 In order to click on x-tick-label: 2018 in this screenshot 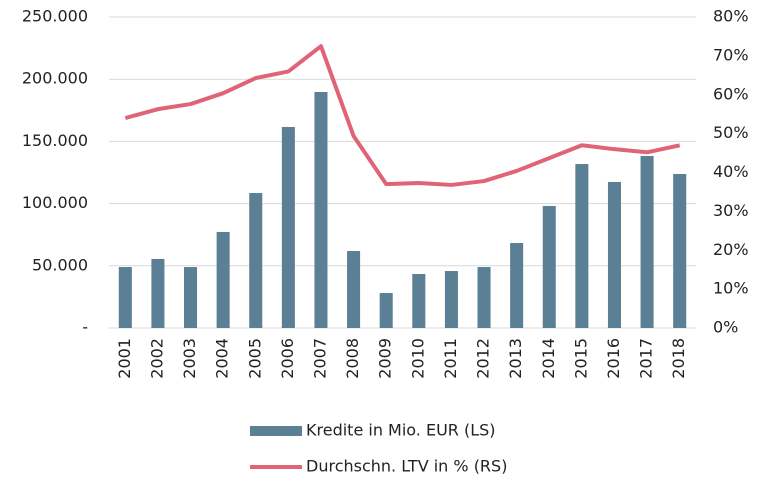, I will do `click(678, 358)`.